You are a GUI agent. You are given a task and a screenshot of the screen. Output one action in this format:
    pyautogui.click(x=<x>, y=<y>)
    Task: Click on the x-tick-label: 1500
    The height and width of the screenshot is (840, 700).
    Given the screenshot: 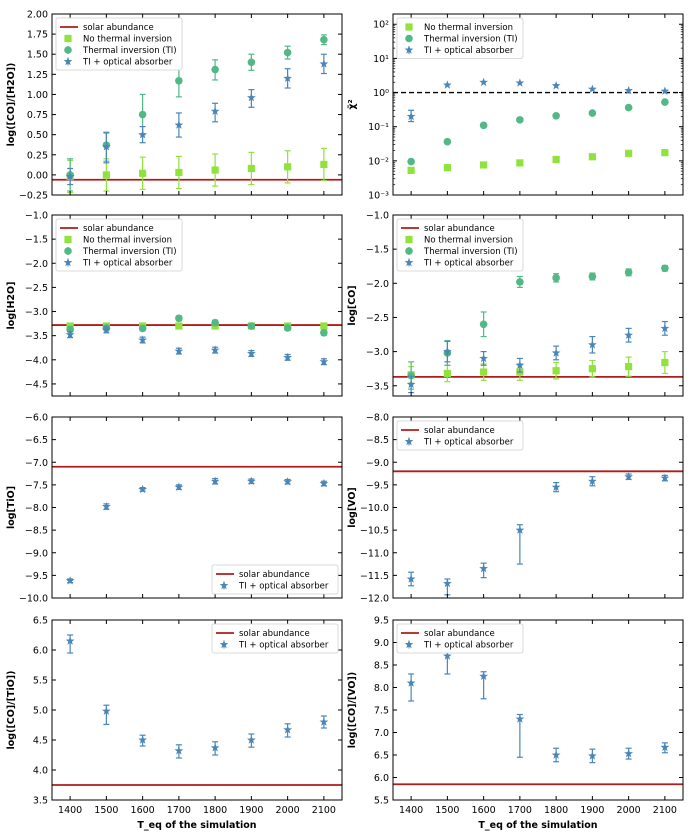 What is the action you would take?
    pyautogui.click(x=447, y=810)
    